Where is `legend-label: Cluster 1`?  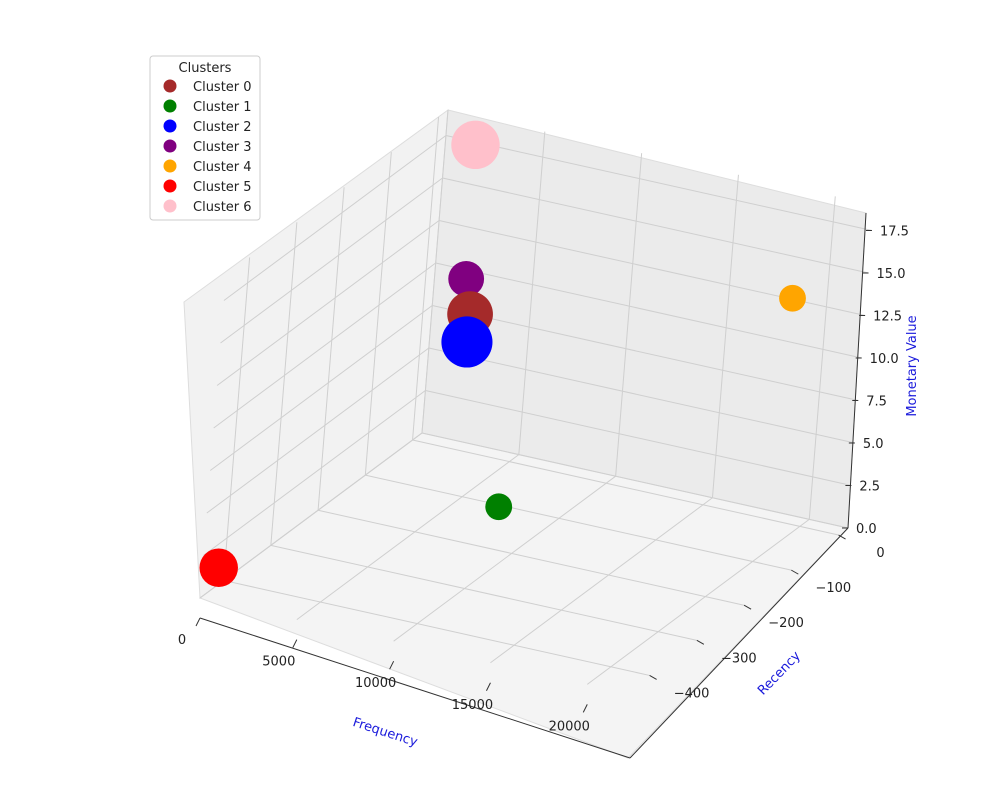 legend-label: Cluster 1 is located at coordinates (222, 107).